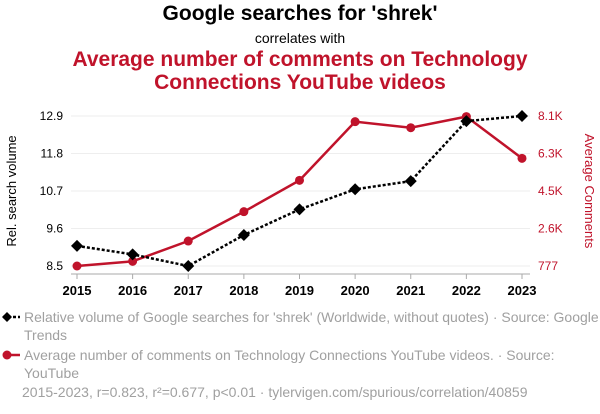 This screenshot has width=600, height=414. What do you see at coordinates (550, 154) in the screenshot?
I see `right-tick-label: 6.3K` at bounding box center [550, 154].